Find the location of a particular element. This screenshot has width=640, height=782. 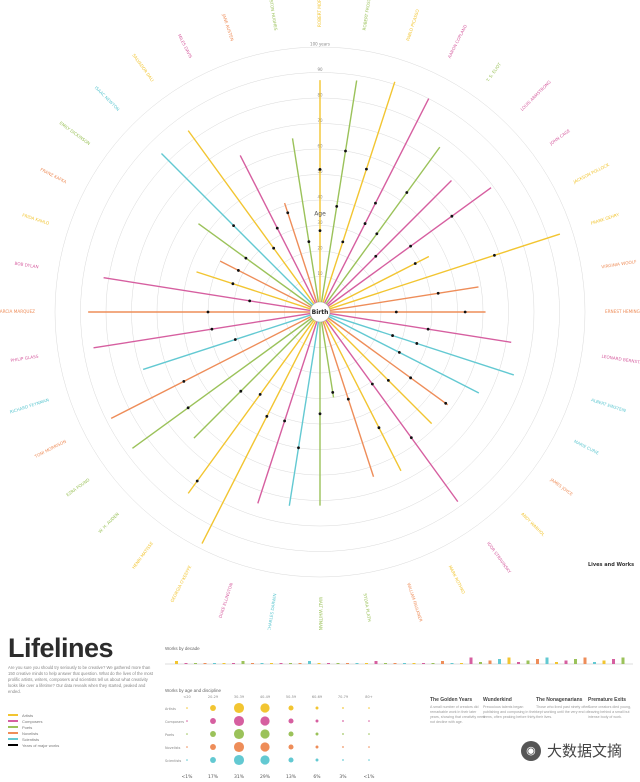

lifeline: ISAAC NEWTON is located at coordinates (204, 195).